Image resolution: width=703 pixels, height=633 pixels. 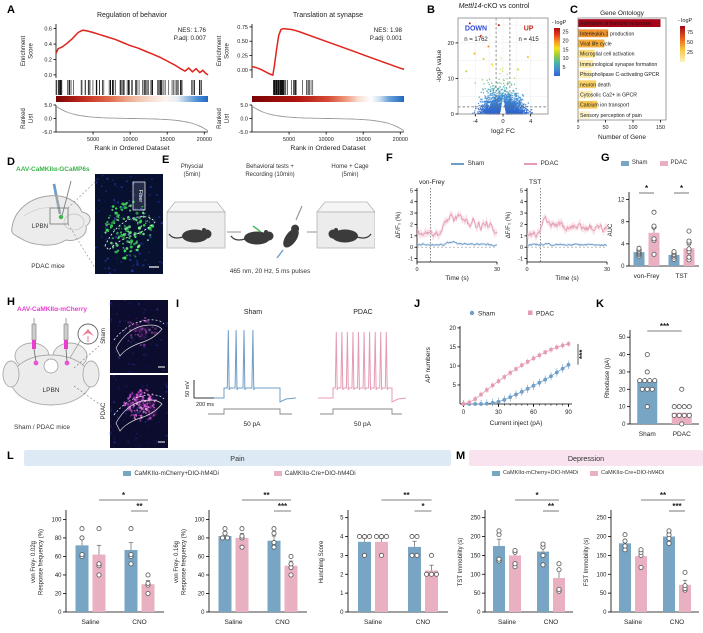 What do you see at coordinates (559, 23) in the screenshot?
I see `svg-text: - logP` at bounding box center [559, 23].